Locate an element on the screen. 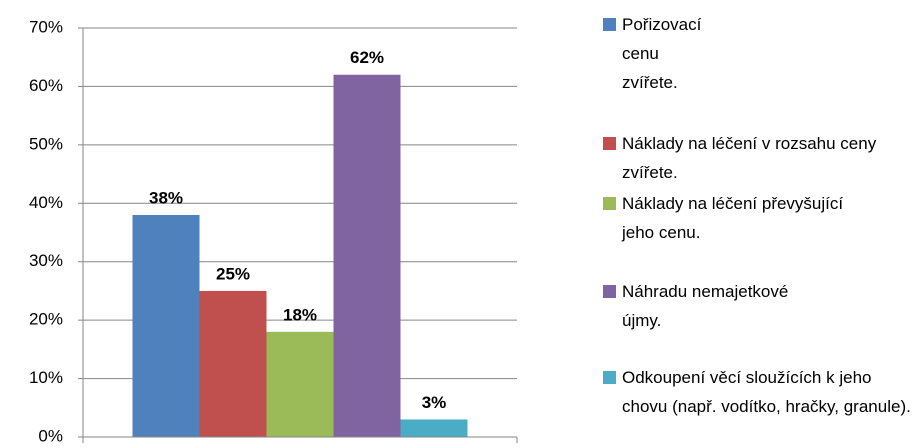  legend-label: Náklady na léčení převyšující jeho cenu. is located at coordinates (733, 218).